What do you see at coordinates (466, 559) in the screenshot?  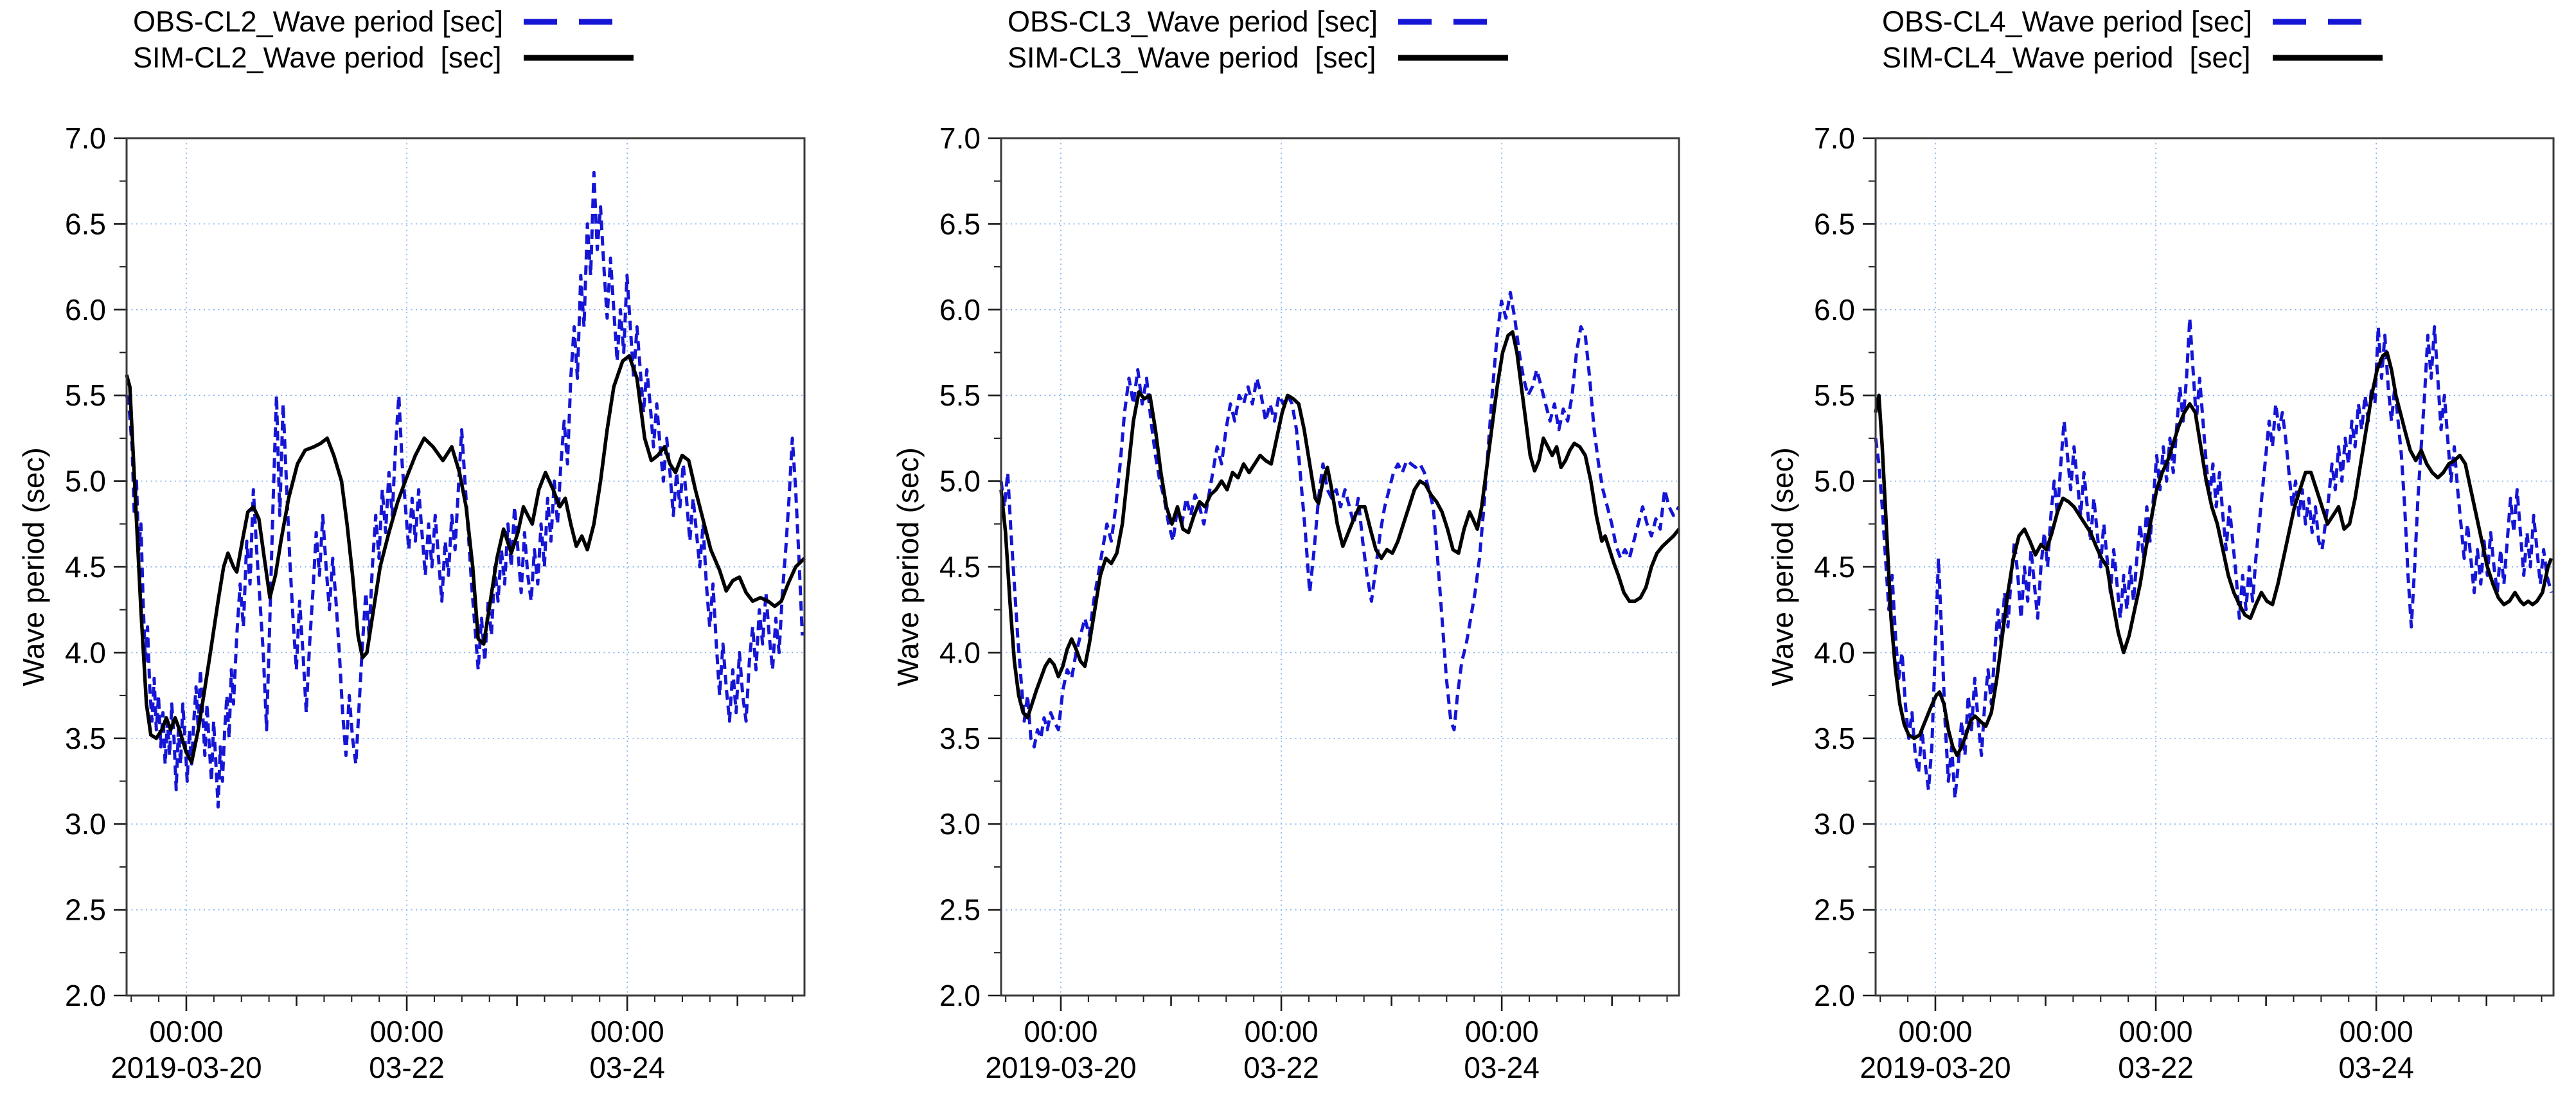 I see `sim-cl2-series` at bounding box center [466, 559].